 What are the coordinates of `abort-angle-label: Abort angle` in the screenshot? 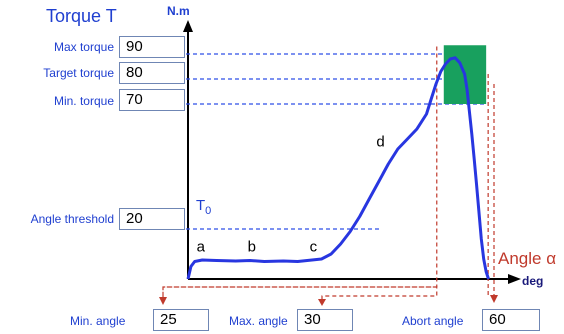 It's located at (433, 321).